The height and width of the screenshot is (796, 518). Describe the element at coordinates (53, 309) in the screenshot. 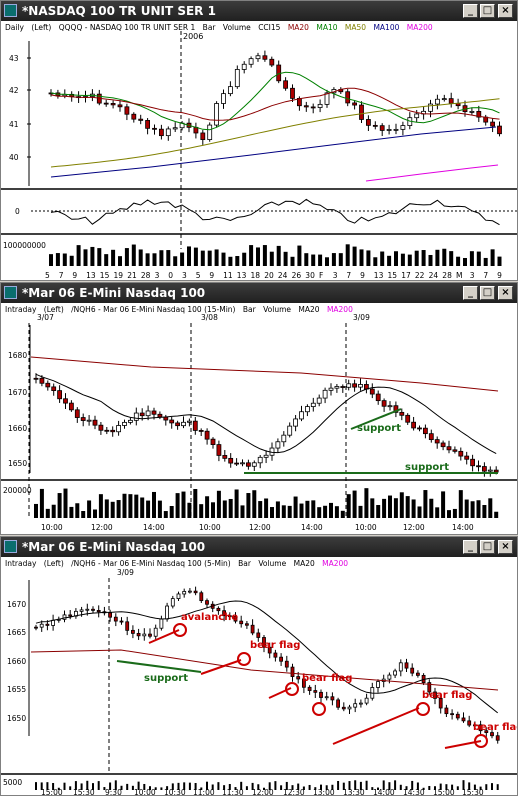

I see `scale-label: (Left)` at that location.